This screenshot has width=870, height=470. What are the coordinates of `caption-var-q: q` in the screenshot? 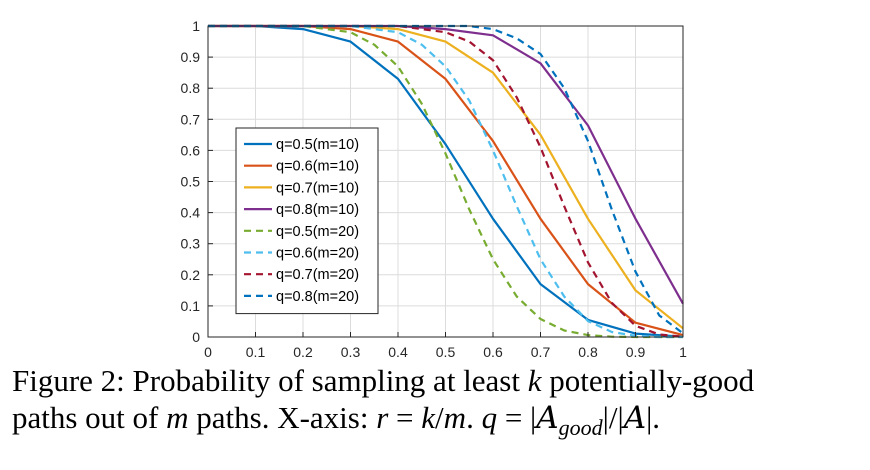 It's located at (489, 417).